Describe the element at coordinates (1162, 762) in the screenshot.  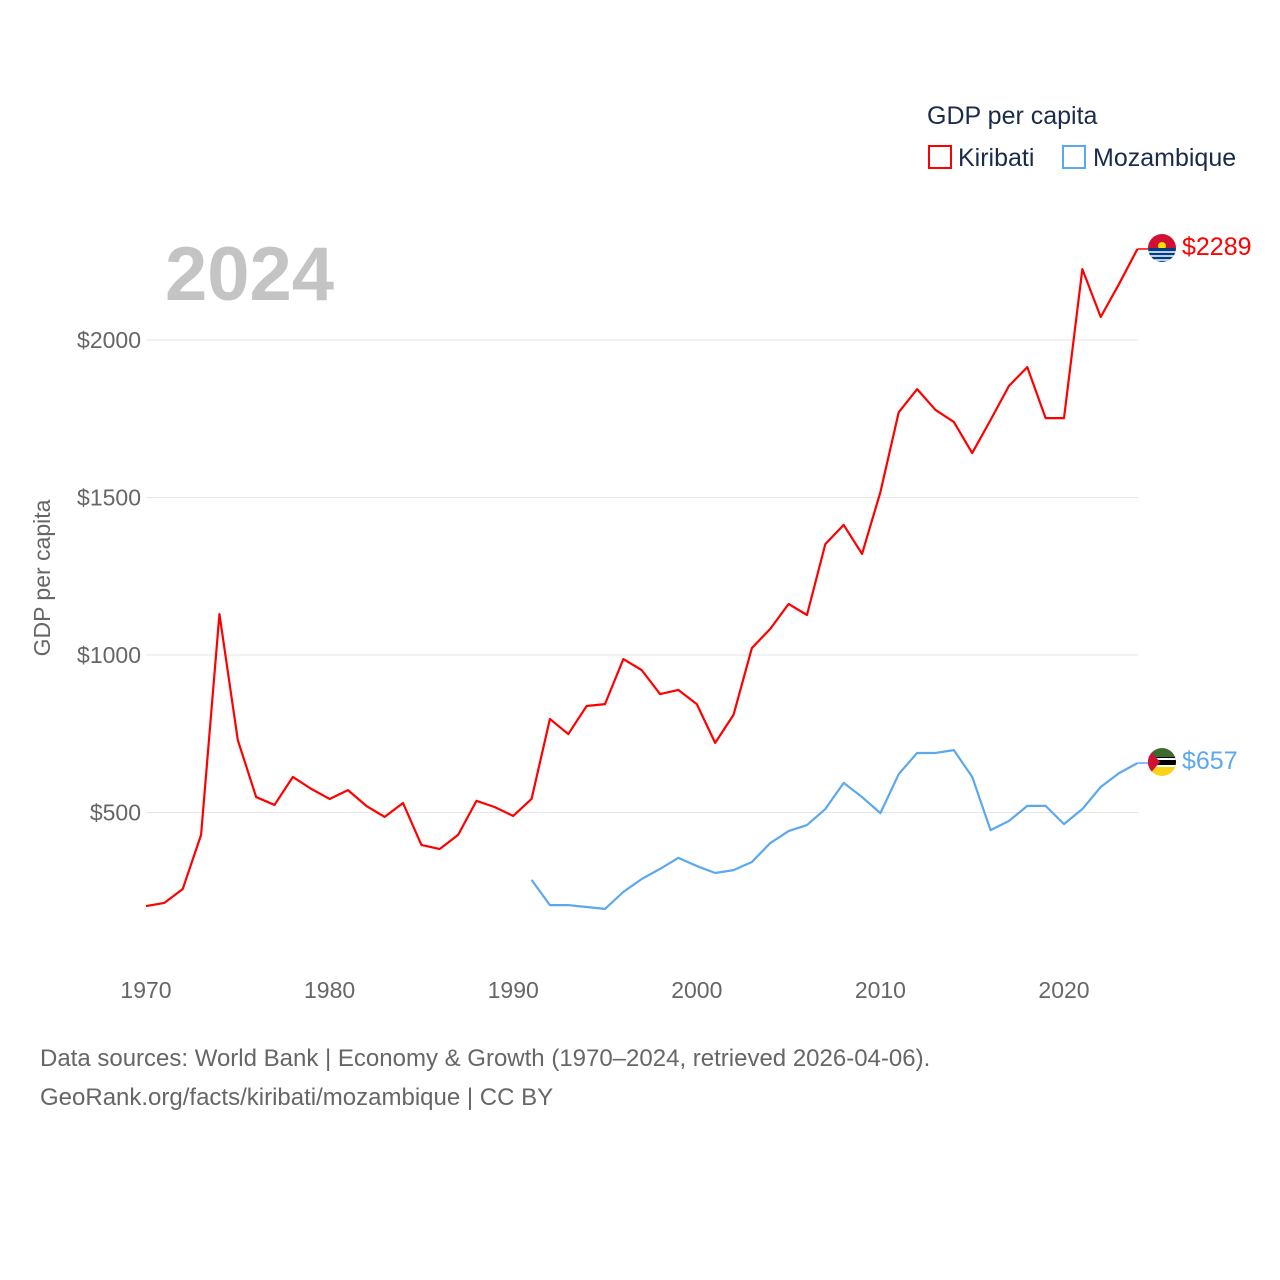
I see `mozambique-flag-icon` at that location.